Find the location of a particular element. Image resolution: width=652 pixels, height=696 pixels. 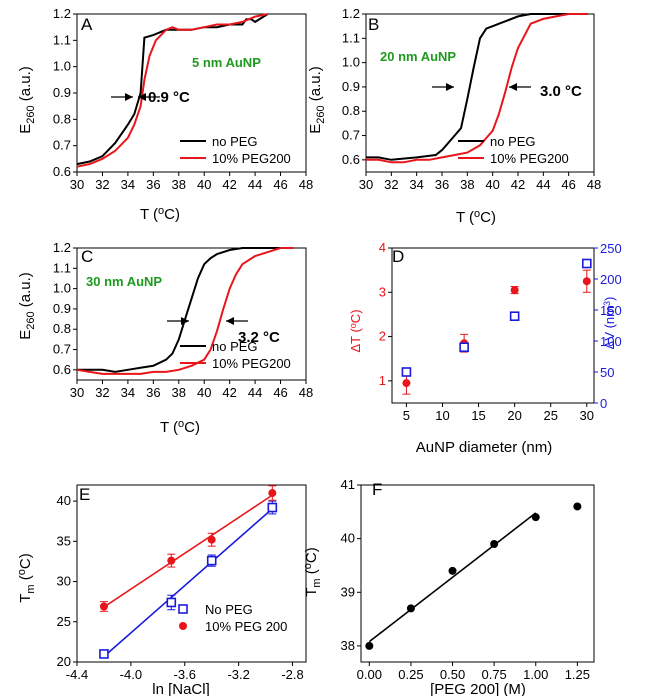

panel-b-x-tick-label: 38 is located at coordinates (467, 184).